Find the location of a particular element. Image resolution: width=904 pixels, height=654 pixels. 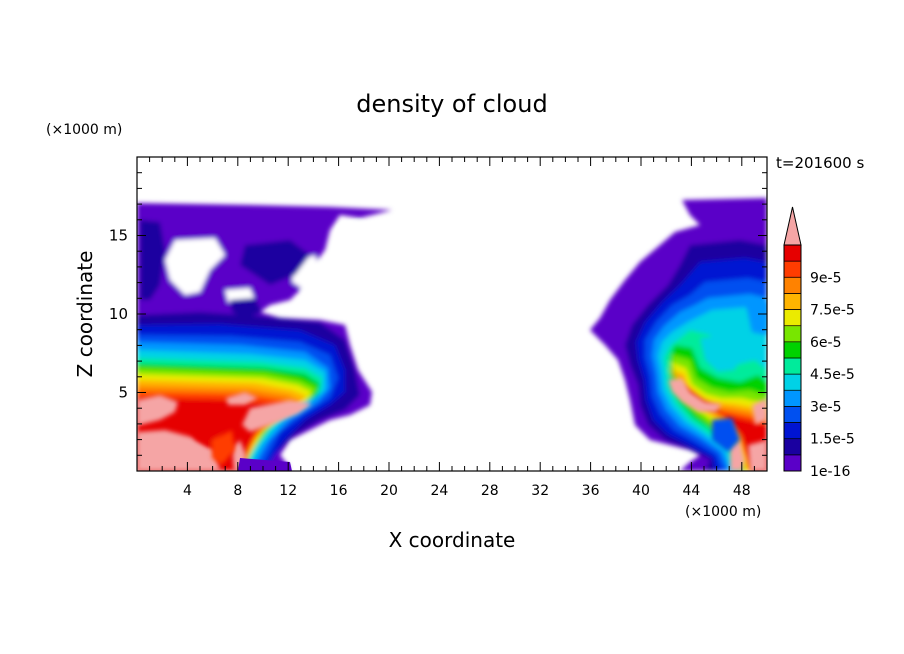

y-tick-label: 15 is located at coordinates (118, 236).